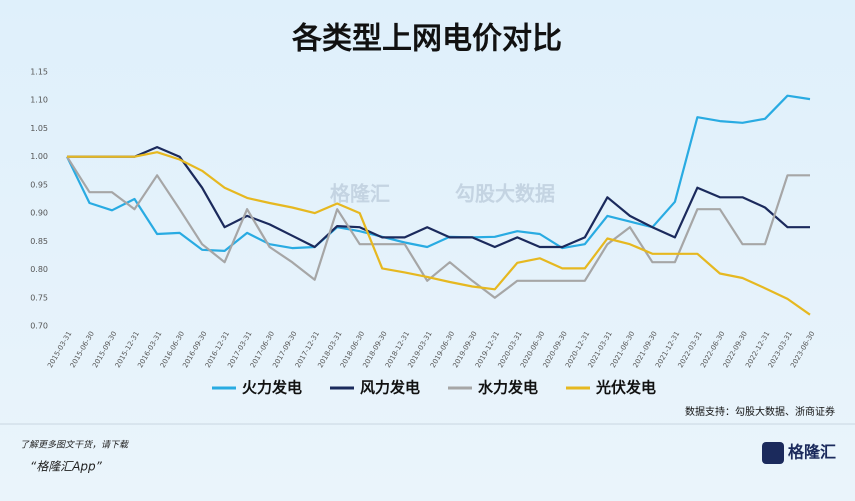 The image size is (855, 501). Describe the element at coordinates (812, 452) in the screenshot. I see `logo: 格隆汇` at that location.